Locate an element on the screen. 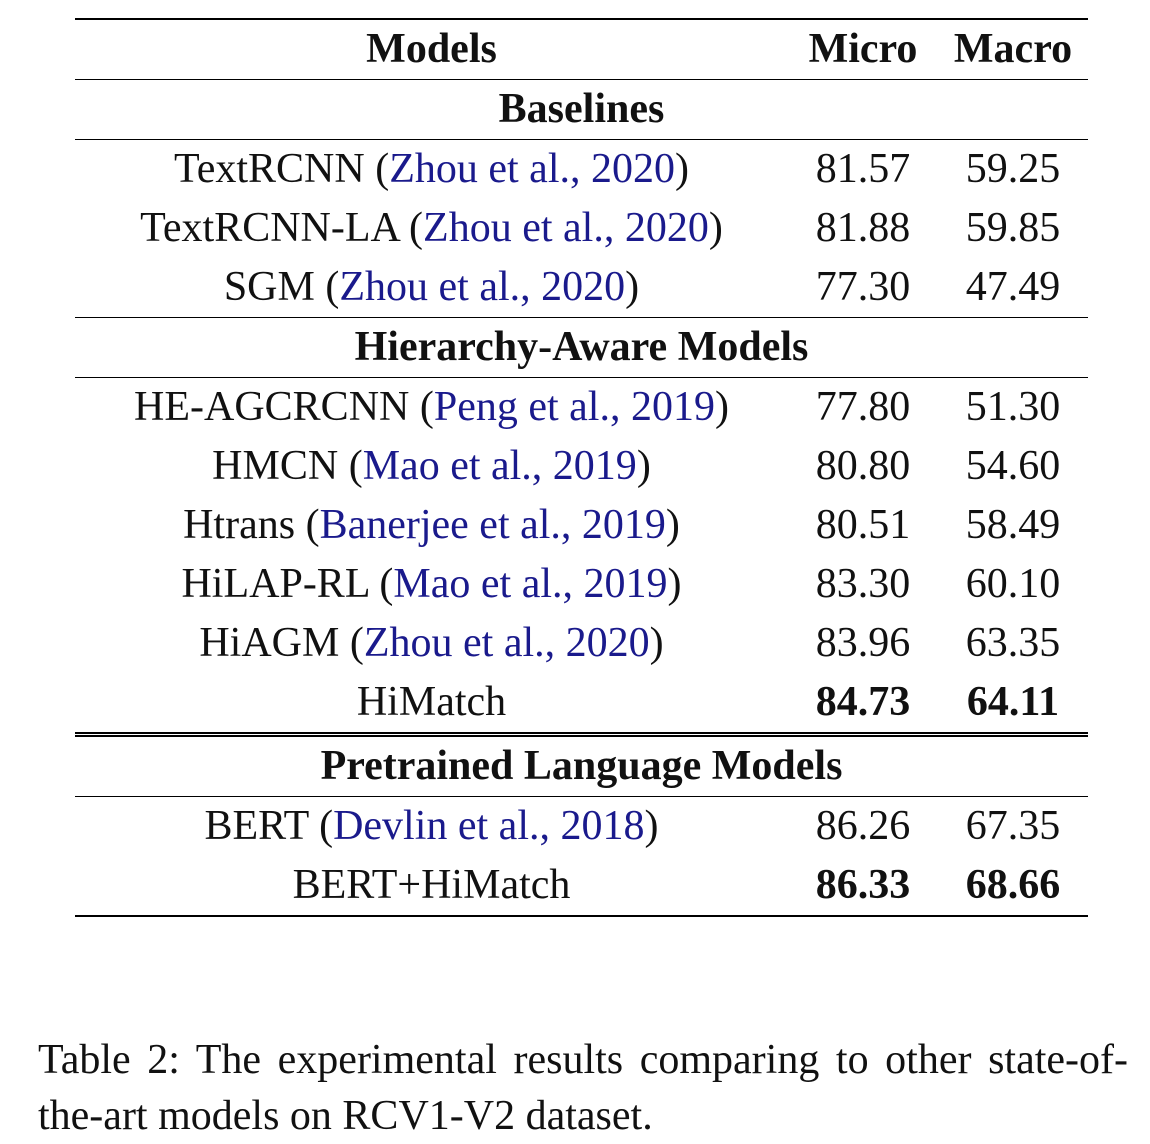 Image resolution: width=1150 pixels, height=1144 pixels. model-name: BERT is located at coordinates (256, 826).